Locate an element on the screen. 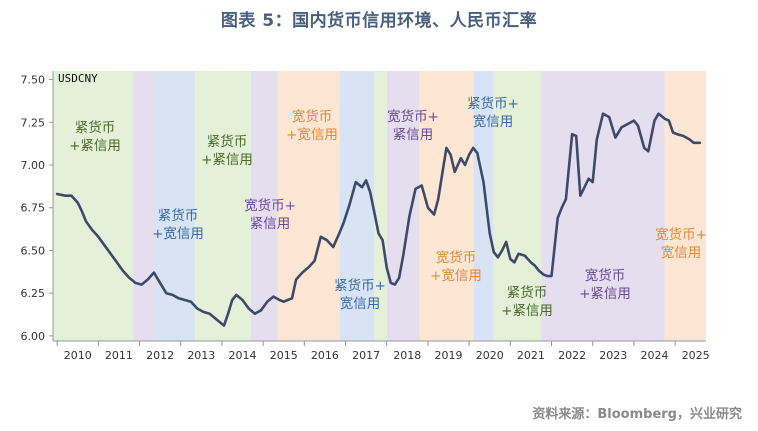  x-tick-label: 2022 is located at coordinates (572, 355).